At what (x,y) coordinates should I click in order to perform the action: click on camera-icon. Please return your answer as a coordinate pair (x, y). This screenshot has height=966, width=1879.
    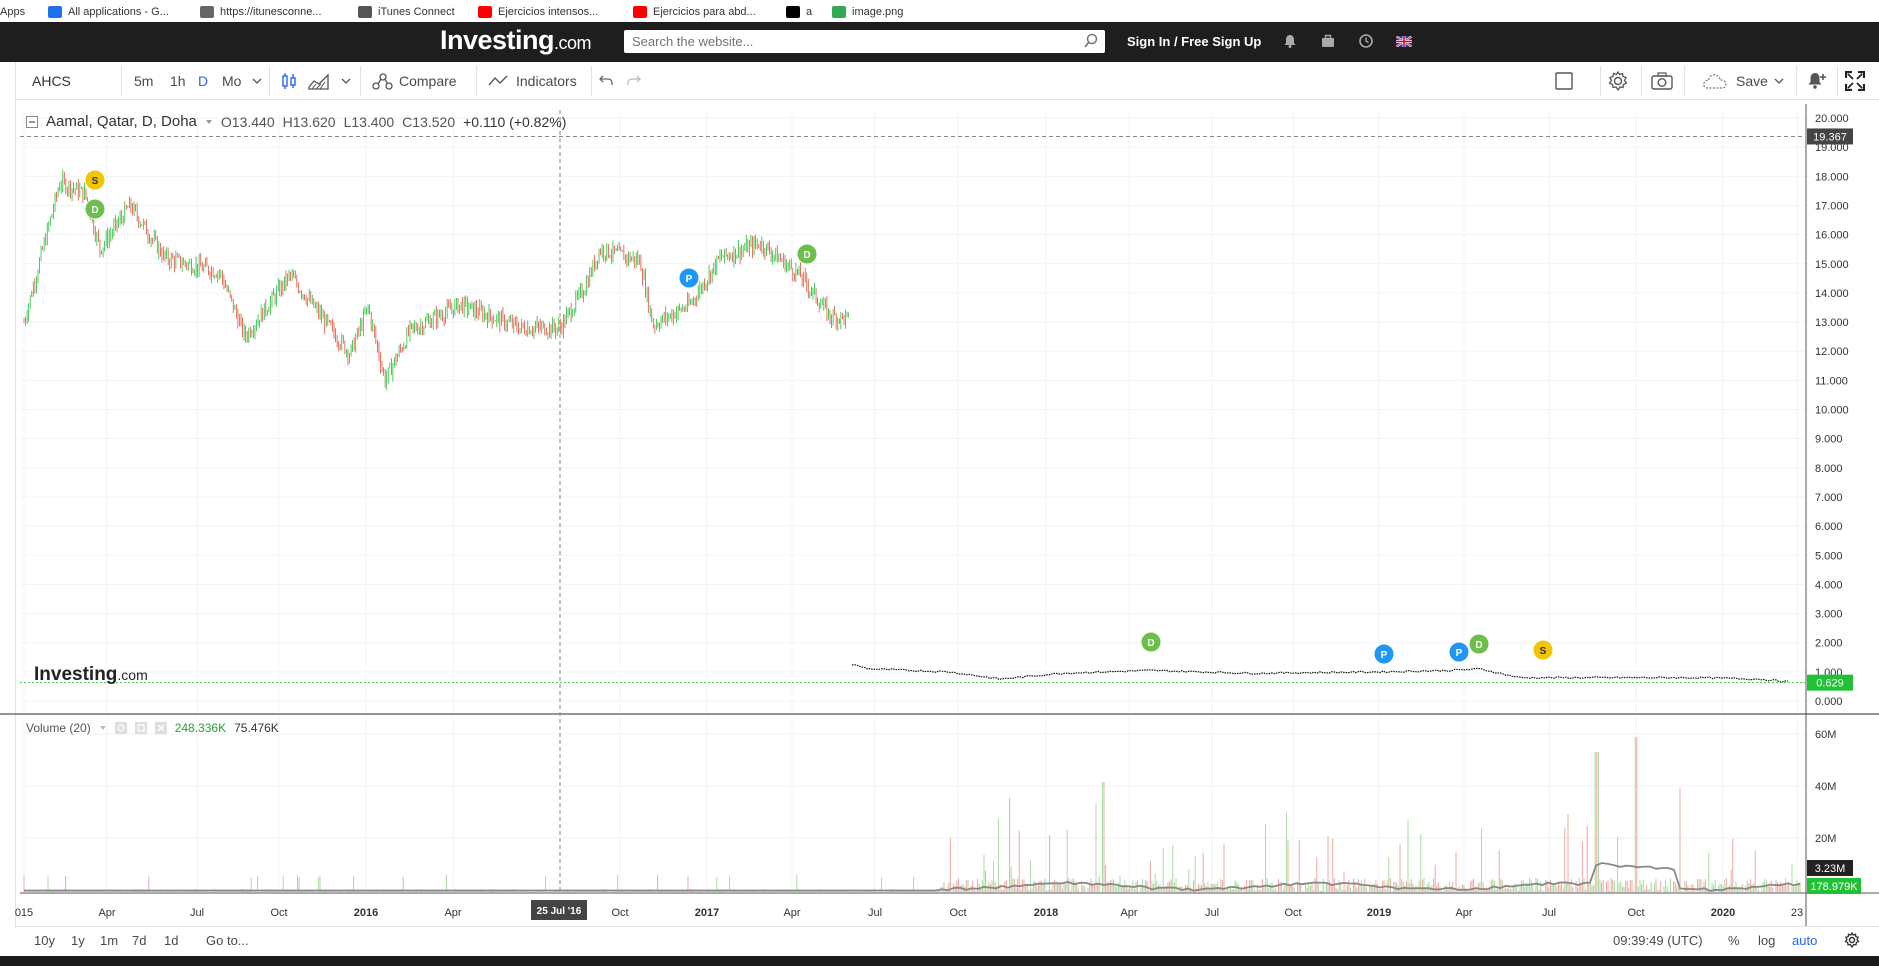
    Looking at the image, I should click on (1662, 81).